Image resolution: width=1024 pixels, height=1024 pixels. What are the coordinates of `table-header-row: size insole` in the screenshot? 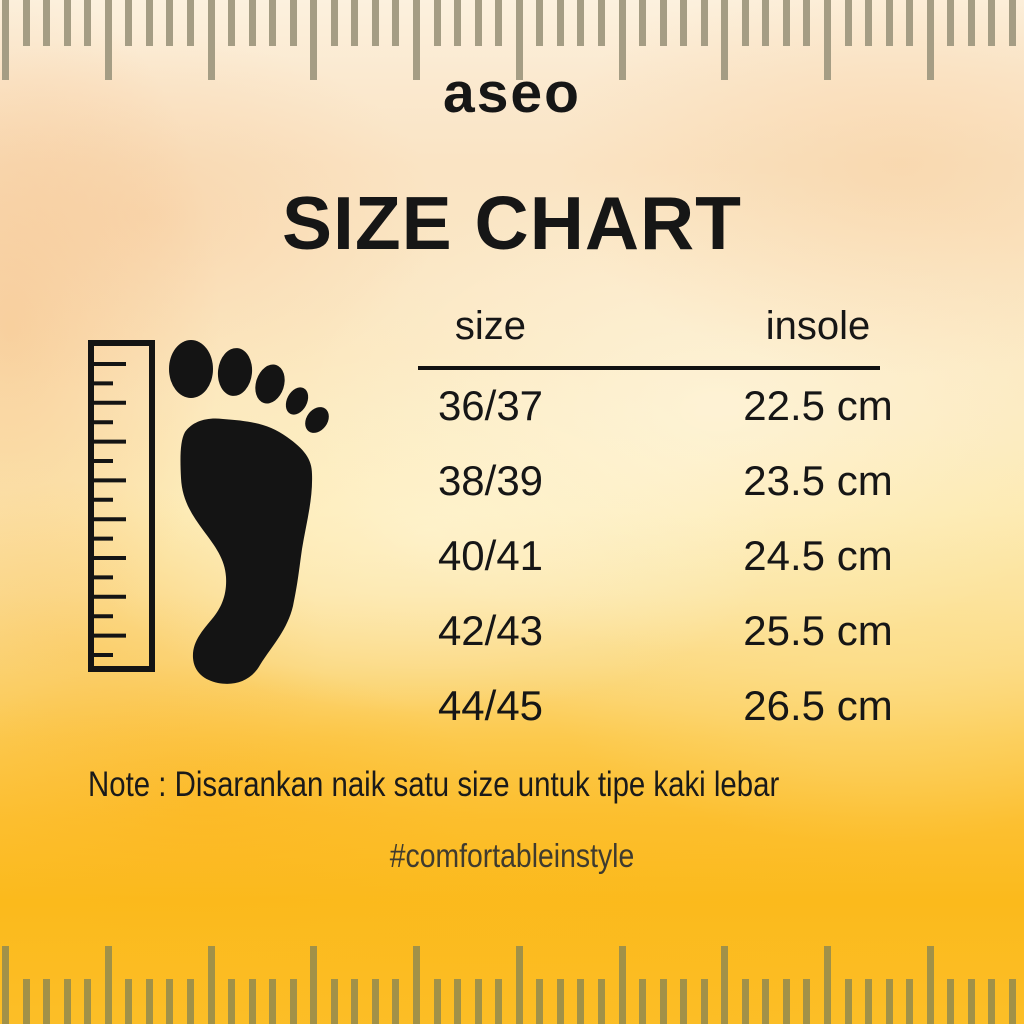 It's located at (649, 326).